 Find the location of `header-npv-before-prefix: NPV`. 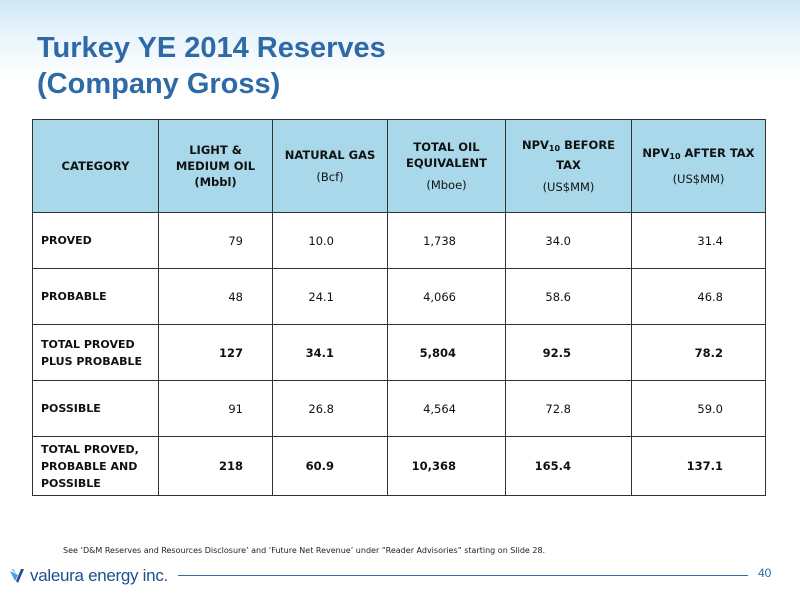

header-npv-before-prefix: NPV is located at coordinates (535, 145).